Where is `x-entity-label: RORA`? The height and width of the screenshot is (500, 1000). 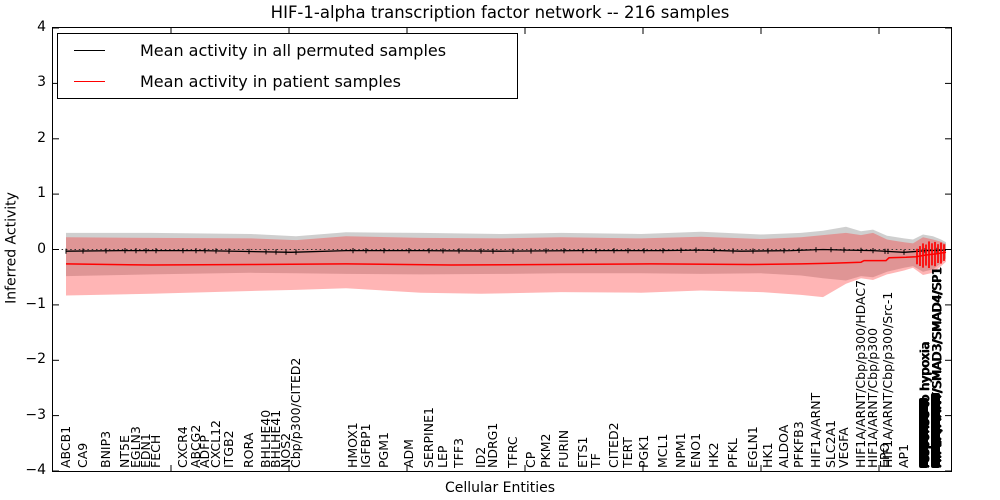
x-entity-label: RORA is located at coordinates (248, 450).